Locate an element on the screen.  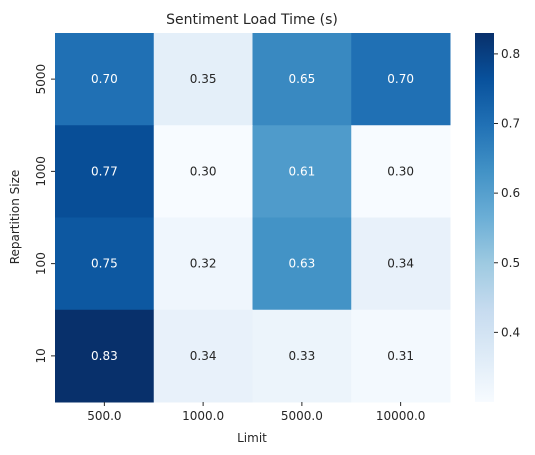
y-tick-label: 10 is located at coordinates (41, 355).